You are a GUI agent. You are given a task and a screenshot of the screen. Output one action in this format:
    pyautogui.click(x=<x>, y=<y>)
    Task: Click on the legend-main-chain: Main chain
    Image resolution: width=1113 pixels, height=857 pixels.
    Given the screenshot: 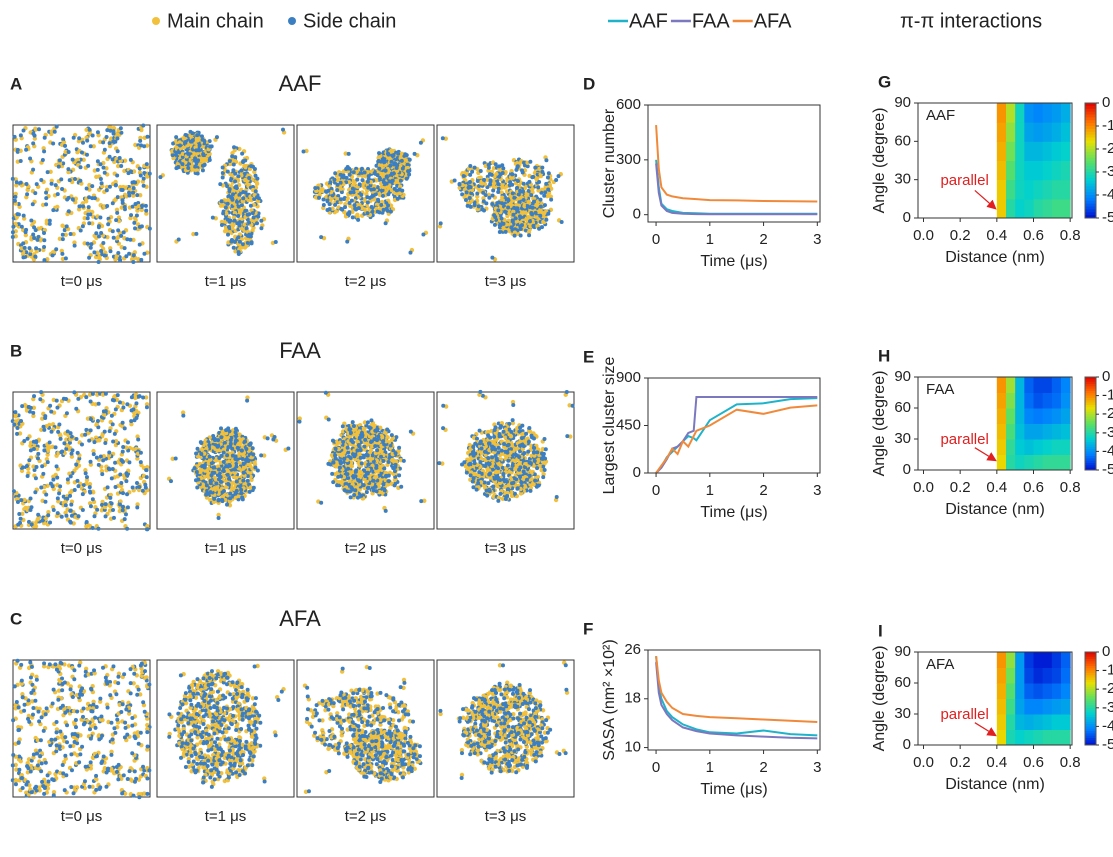 What is the action you would take?
    pyautogui.click(x=215, y=21)
    